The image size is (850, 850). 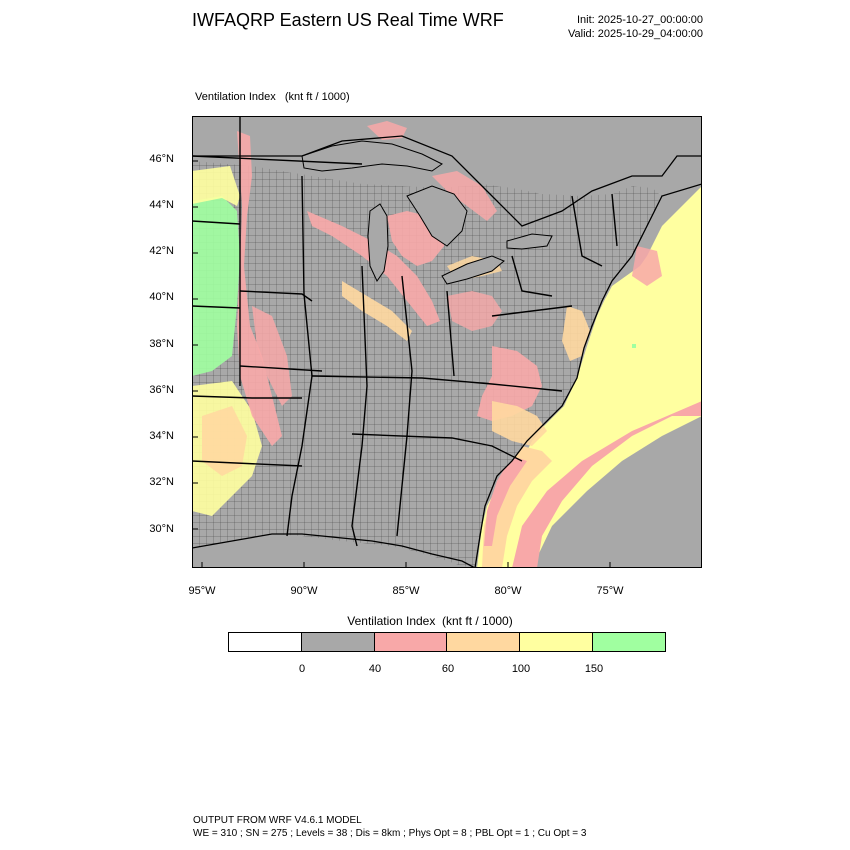 I want to click on lon-tick: 75°W, so click(x=610, y=591).